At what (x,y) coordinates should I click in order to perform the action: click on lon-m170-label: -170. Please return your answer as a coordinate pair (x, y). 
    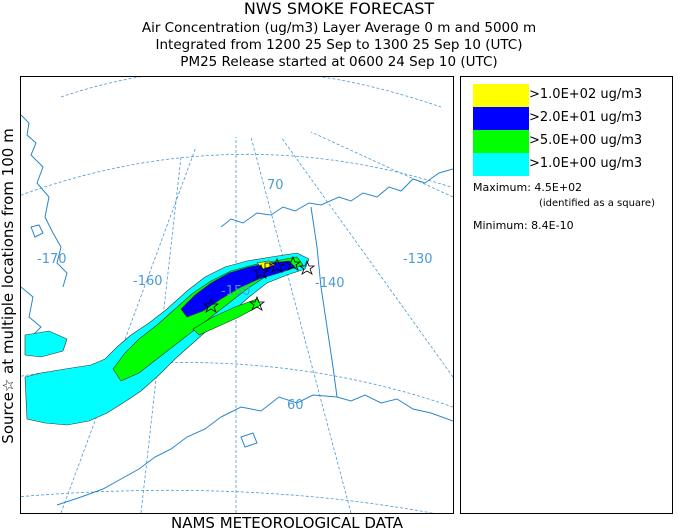
    Looking at the image, I should click on (52, 259).